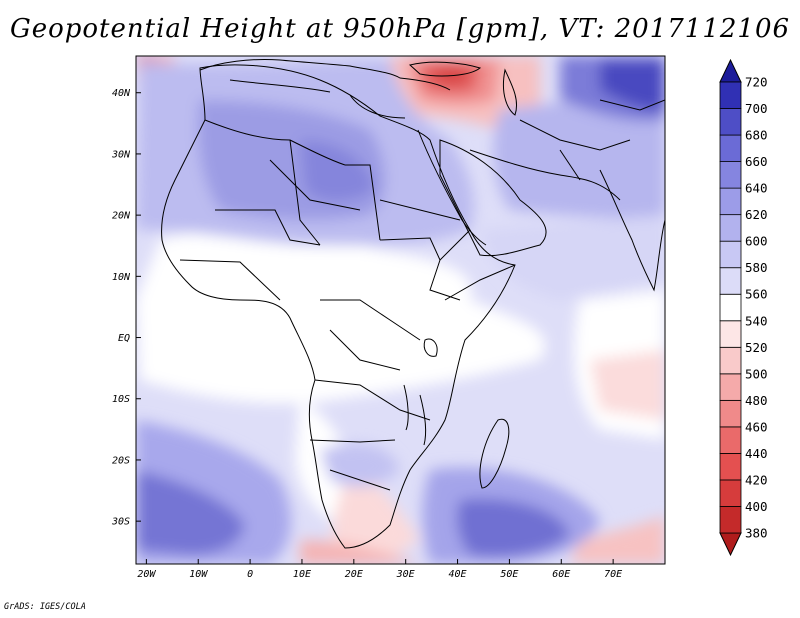 Image resolution: width=800 pixels, height=618 pixels. Describe the element at coordinates (120, 522) in the screenshot. I see `lat-tick-label: 30S` at that location.